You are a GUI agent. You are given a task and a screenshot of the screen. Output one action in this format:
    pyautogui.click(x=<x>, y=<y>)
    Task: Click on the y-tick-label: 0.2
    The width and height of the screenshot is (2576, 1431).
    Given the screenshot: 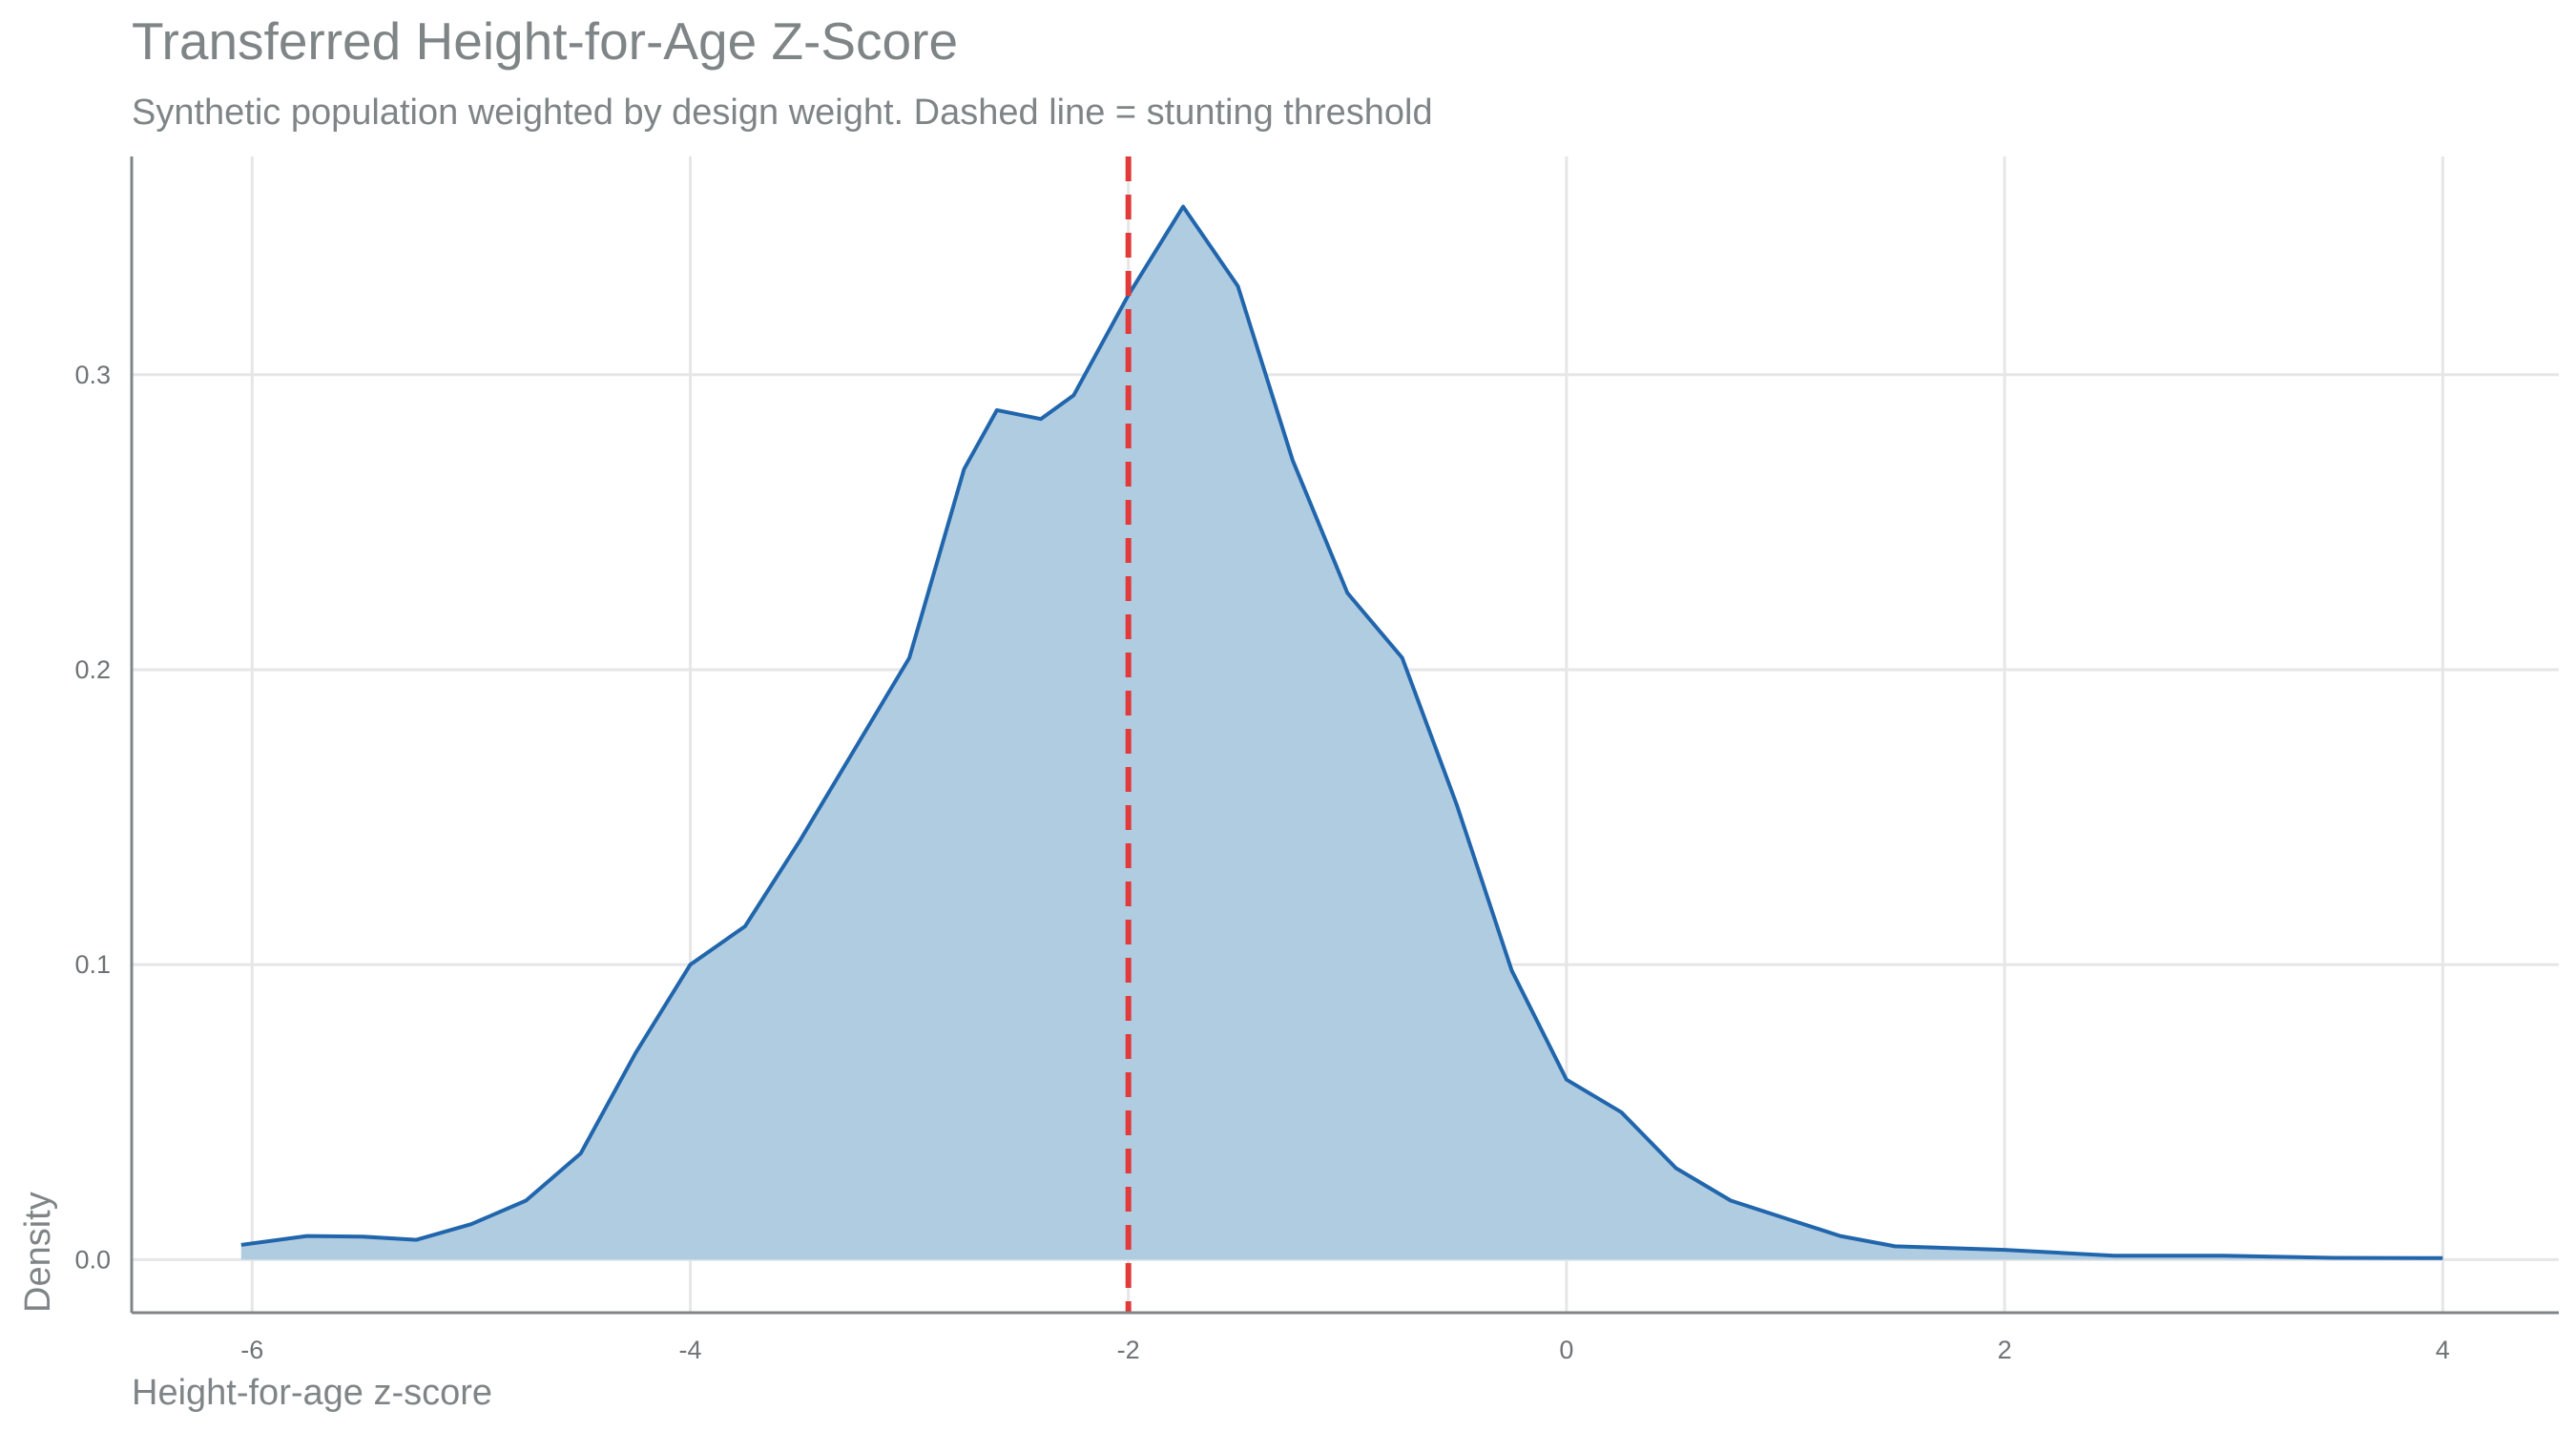 What is the action you would take?
    pyautogui.click(x=92, y=669)
    